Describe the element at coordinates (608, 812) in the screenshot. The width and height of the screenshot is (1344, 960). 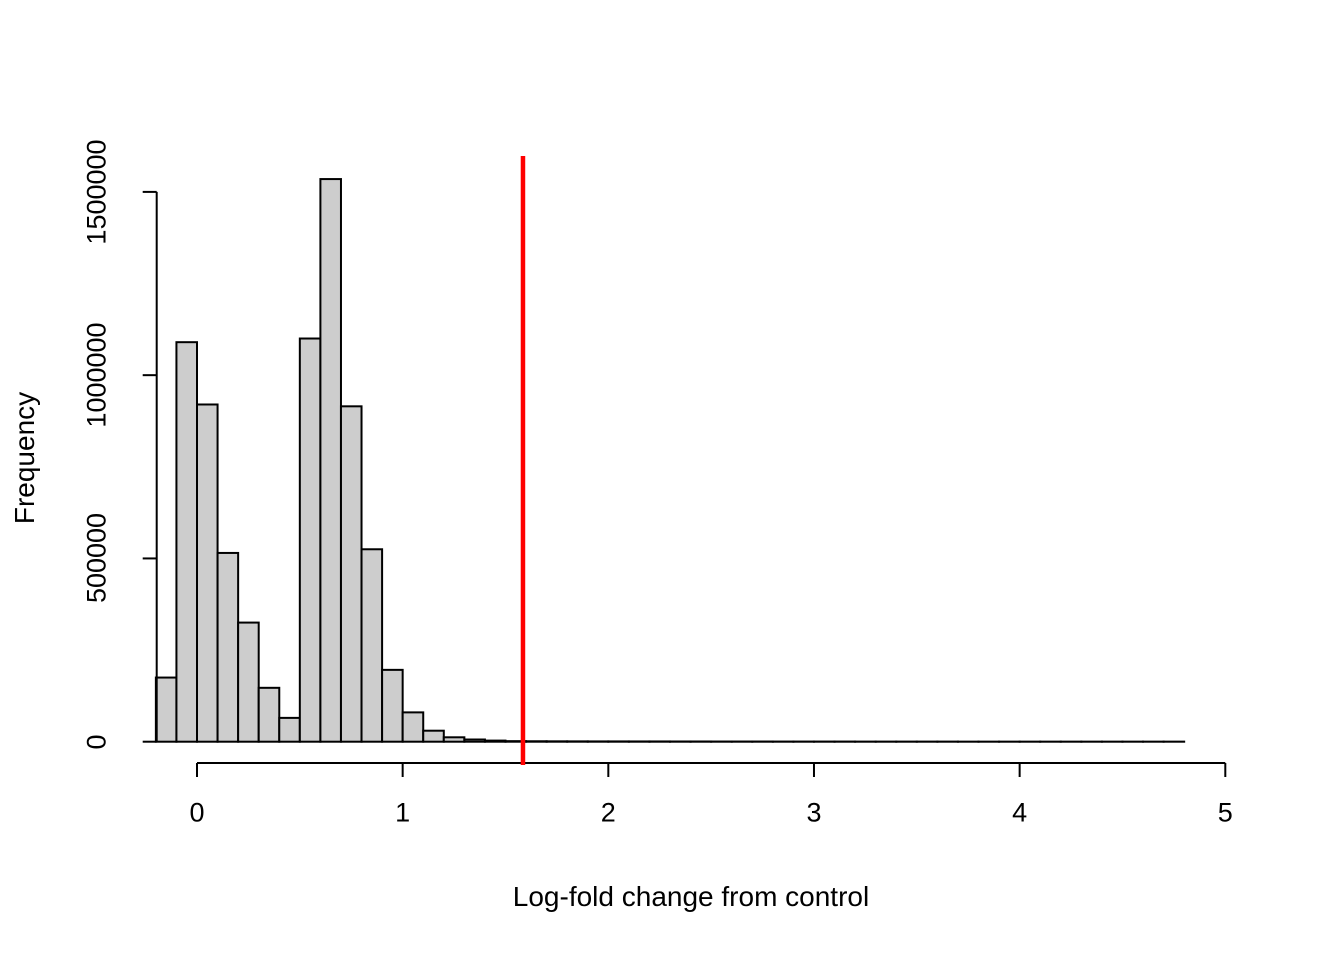
I see `x-tick-label: 2` at that location.